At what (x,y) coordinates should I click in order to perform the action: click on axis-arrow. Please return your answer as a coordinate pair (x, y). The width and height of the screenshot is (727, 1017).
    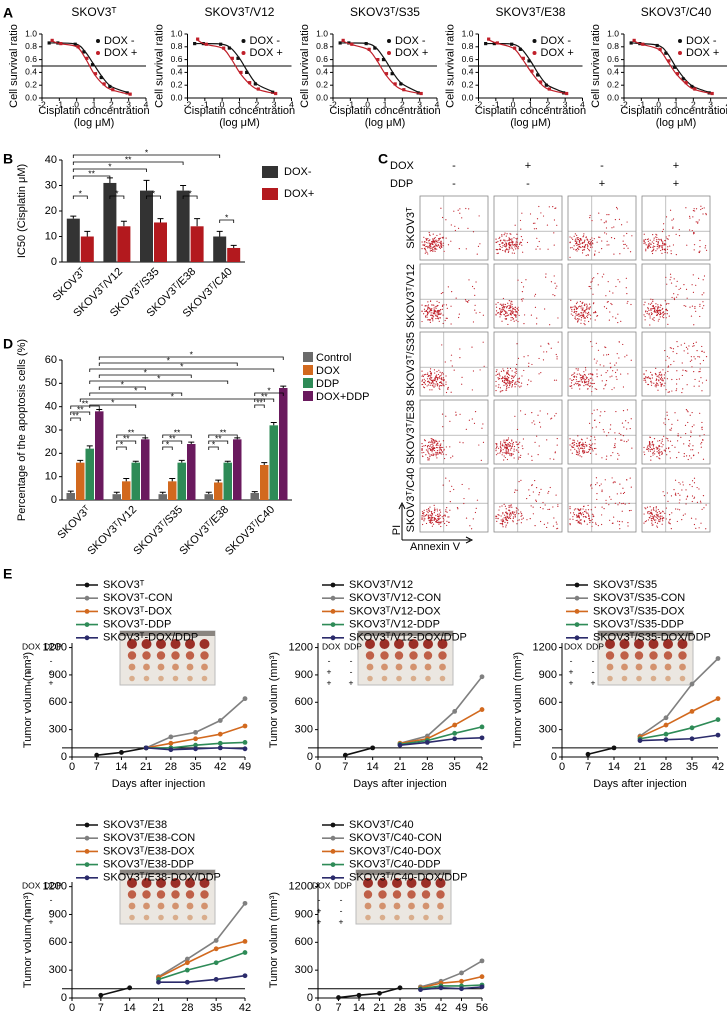
    Looking at the image, I should click on (402, 520).